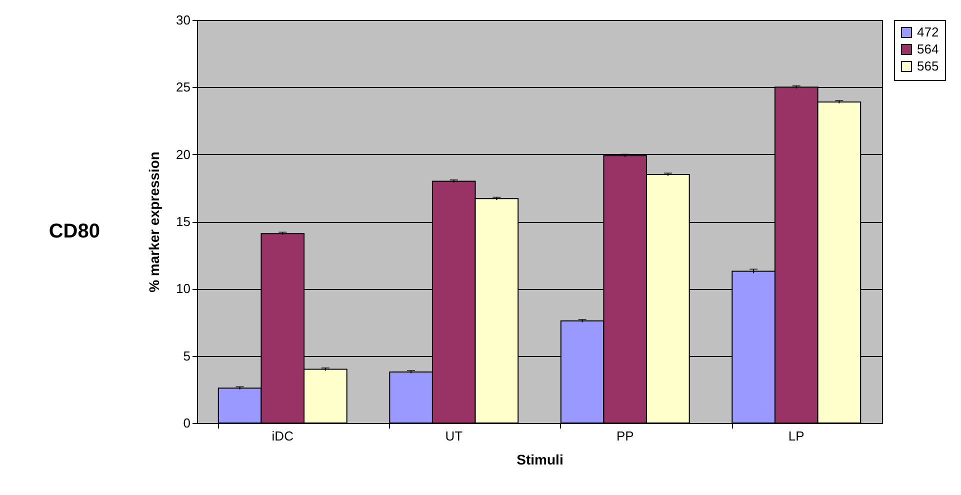 The height and width of the screenshot is (495, 961). What do you see at coordinates (183, 154) in the screenshot?
I see `y-tick-label: 20` at bounding box center [183, 154].